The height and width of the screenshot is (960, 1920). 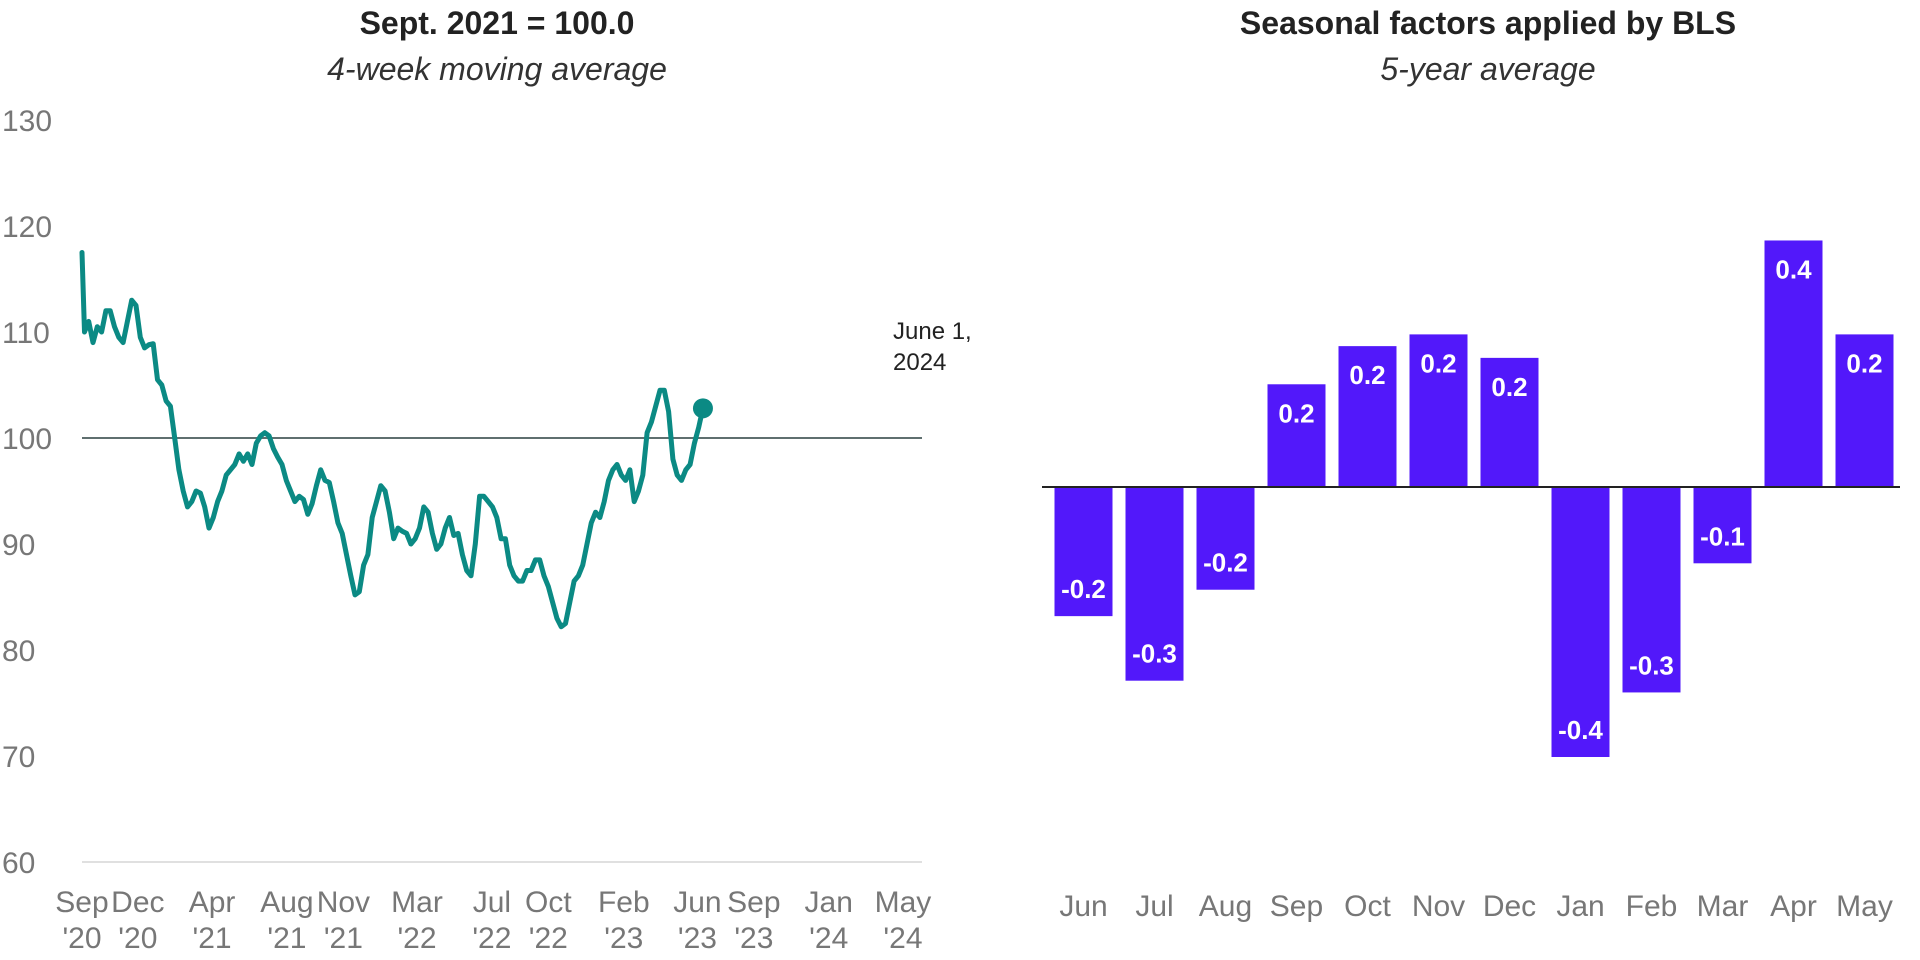 I want to click on bar-value-label: 0.4, so click(x=1793, y=269).